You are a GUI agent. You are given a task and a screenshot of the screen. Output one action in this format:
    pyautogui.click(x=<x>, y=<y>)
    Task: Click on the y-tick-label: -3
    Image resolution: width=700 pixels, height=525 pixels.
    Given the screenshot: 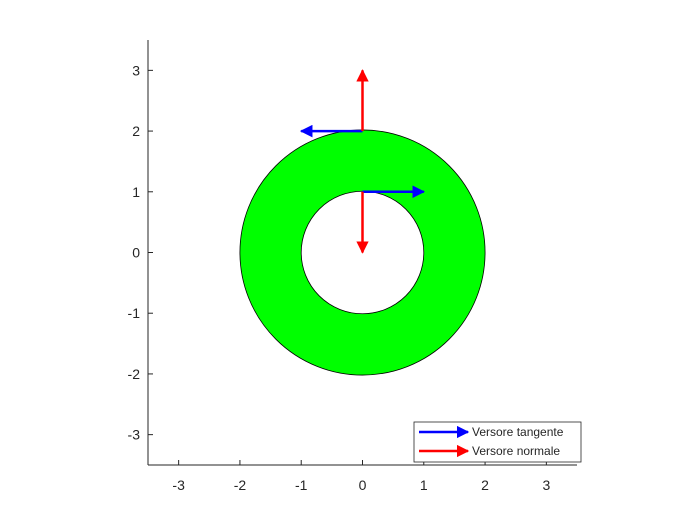 What is the action you would take?
    pyautogui.click(x=134, y=435)
    